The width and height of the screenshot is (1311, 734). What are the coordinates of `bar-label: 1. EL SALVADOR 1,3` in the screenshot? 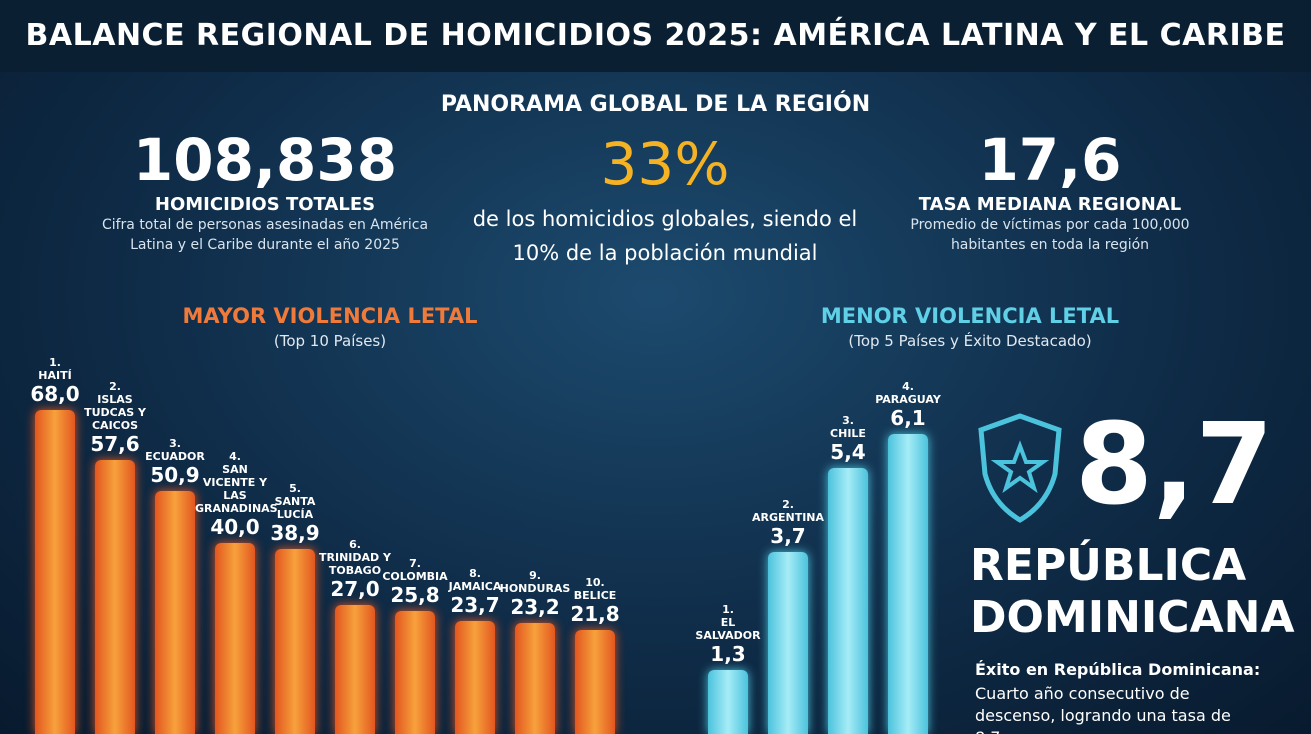 It's located at (728, 634).